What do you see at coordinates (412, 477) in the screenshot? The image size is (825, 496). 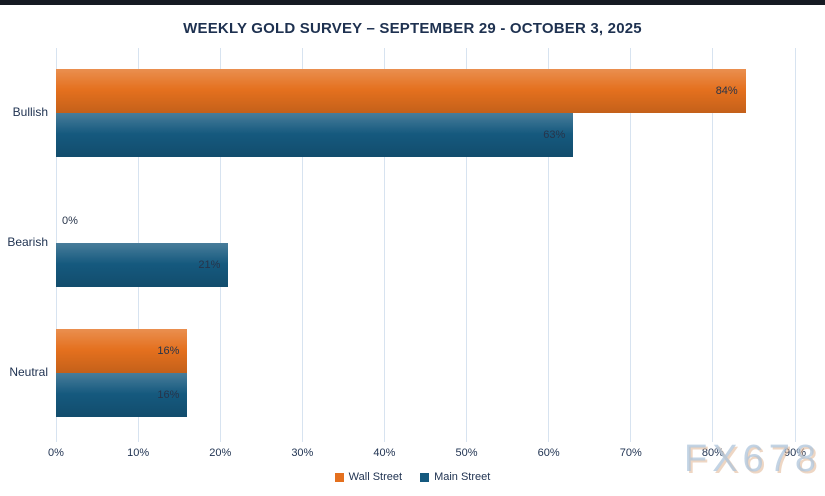 I see `chart-legend: Wall Street Main Street` at bounding box center [412, 477].